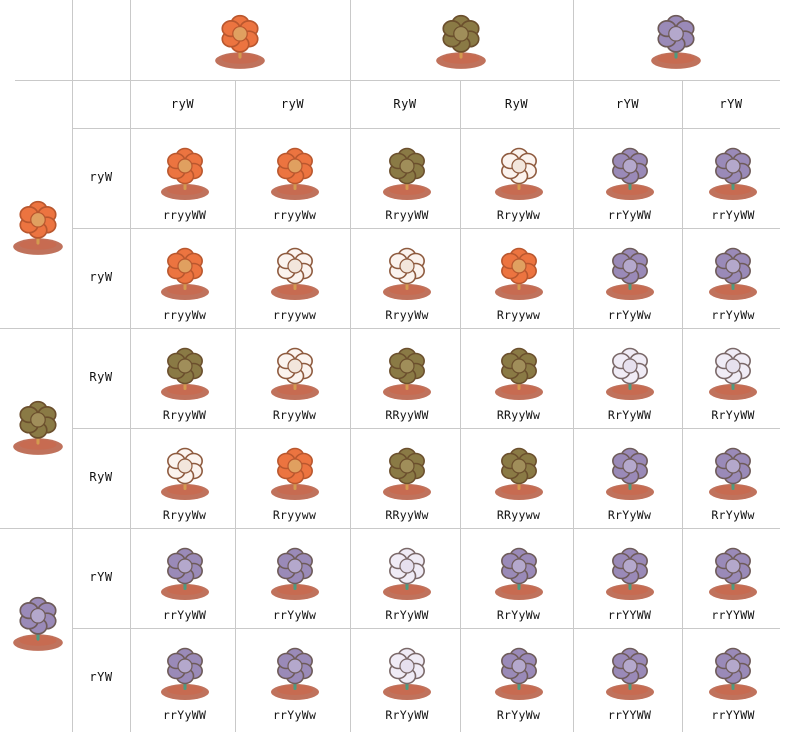 Image resolution: width=800 pixels, height=732 pixels. I want to click on column-genotype-header: ryW, so click(292, 104).